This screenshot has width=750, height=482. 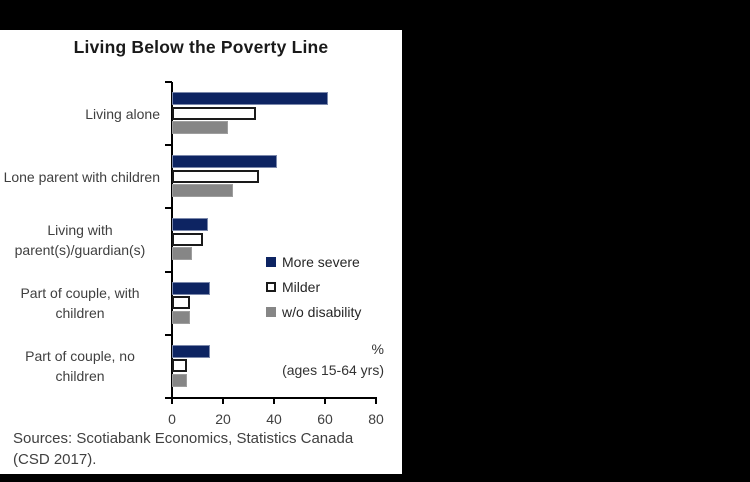 I want to click on axis-unit-note-line2: (ages 15-64 yrs), so click(x=333, y=370).